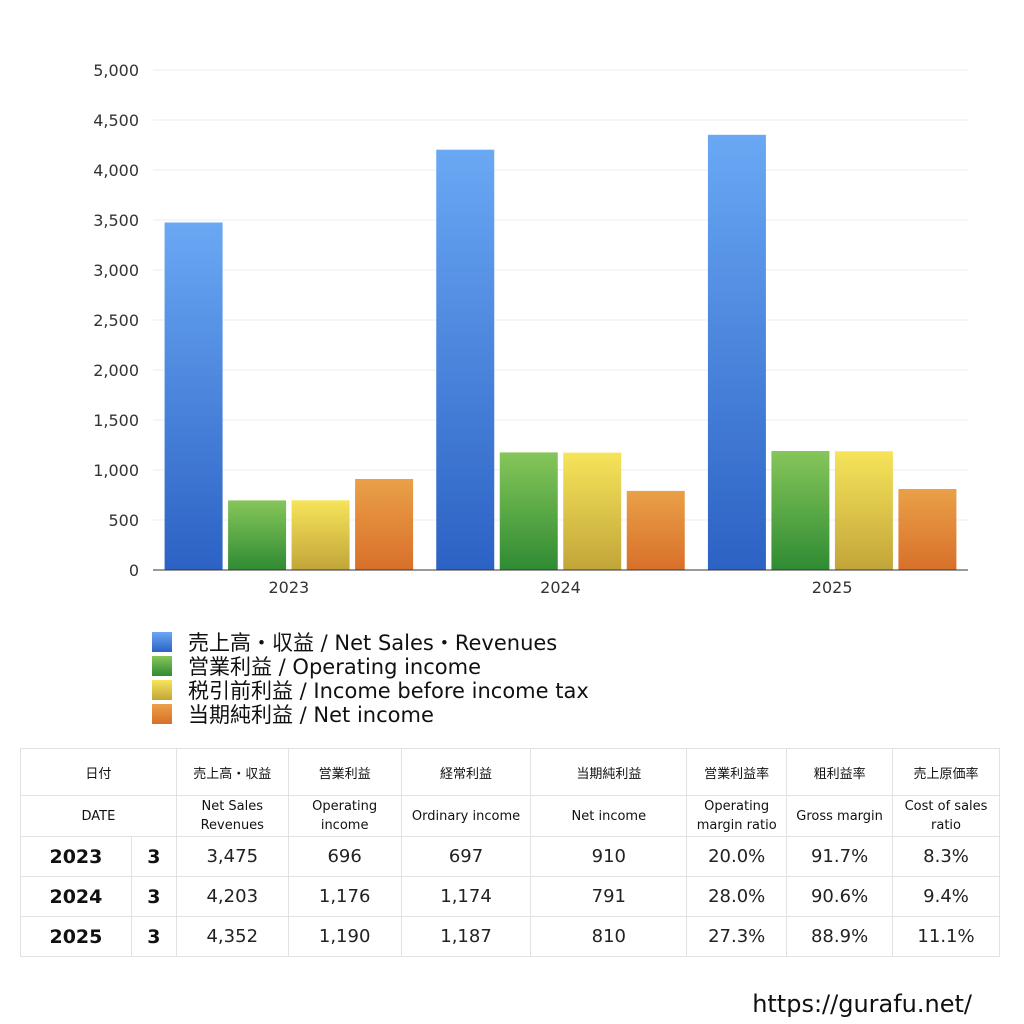  Describe the element at coordinates (162, 714) in the screenshot. I see `legend-swatch-net-income` at that location.